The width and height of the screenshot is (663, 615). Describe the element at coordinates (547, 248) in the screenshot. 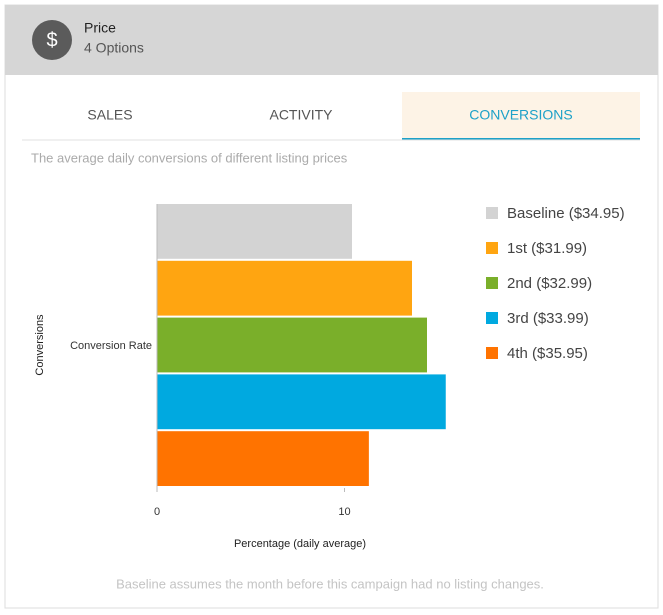

I see `legend-label: 1st ($31.99)` at that location.